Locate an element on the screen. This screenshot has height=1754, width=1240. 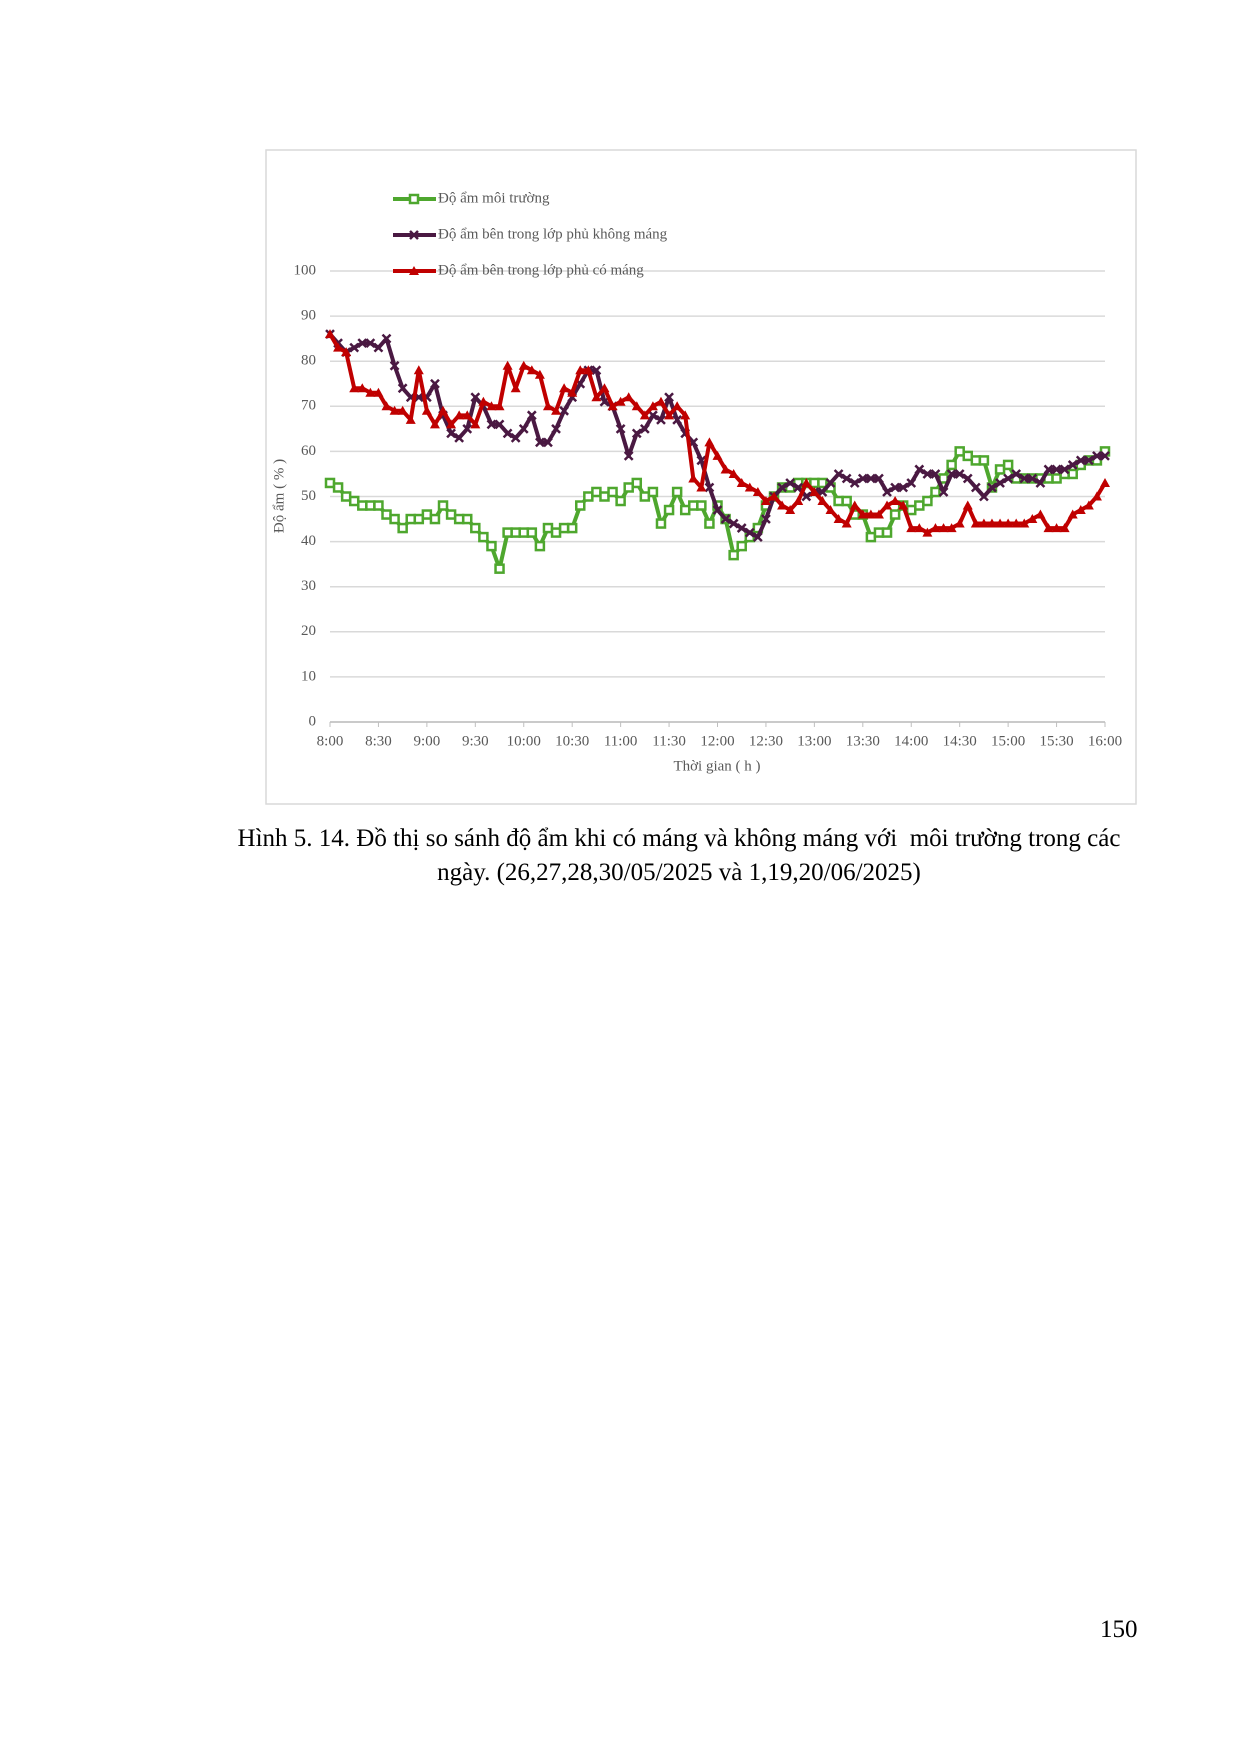
x-tick-label: 12:30 is located at coordinates (766, 741).